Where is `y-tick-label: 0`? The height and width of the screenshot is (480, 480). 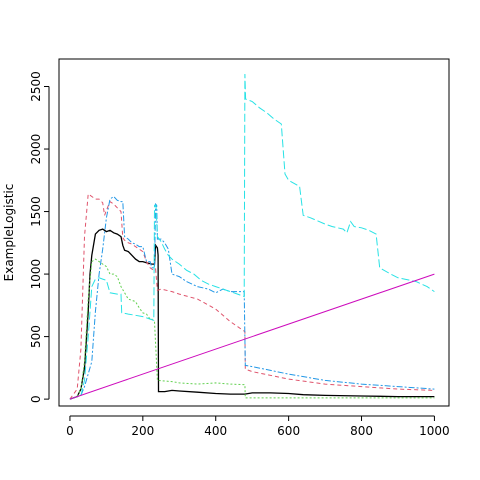 y-tick-label: 0 is located at coordinates (36, 399).